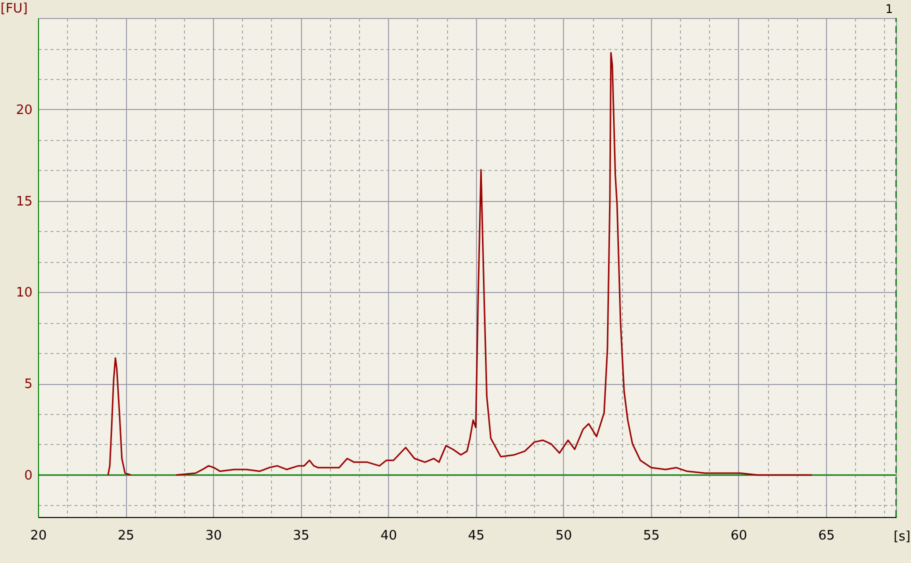 This screenshot has width=911, height=563. I want to click on x-tick-label: 30, so click(213, 536).